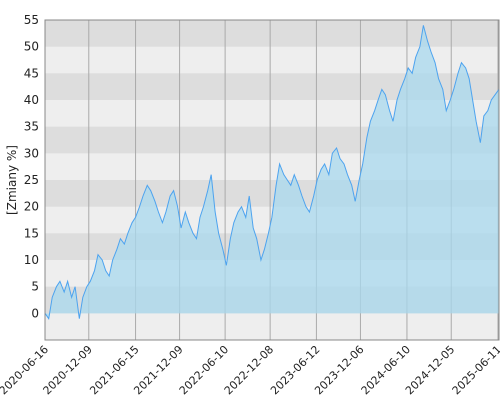 This screenshot has height=404, width=500. I want to click on y-tick-label: 15, so click(31, 233).